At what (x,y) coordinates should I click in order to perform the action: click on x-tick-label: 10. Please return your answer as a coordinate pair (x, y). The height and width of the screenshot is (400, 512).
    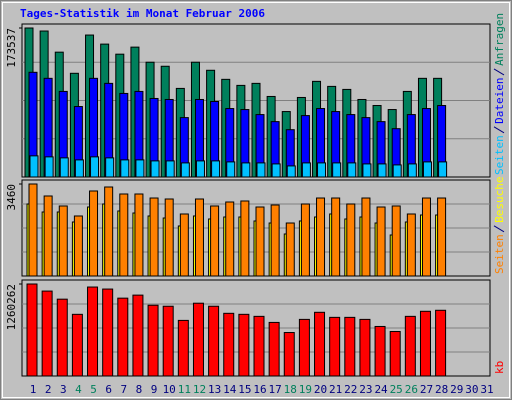
    Looking at the image, I should click on (169, 389).